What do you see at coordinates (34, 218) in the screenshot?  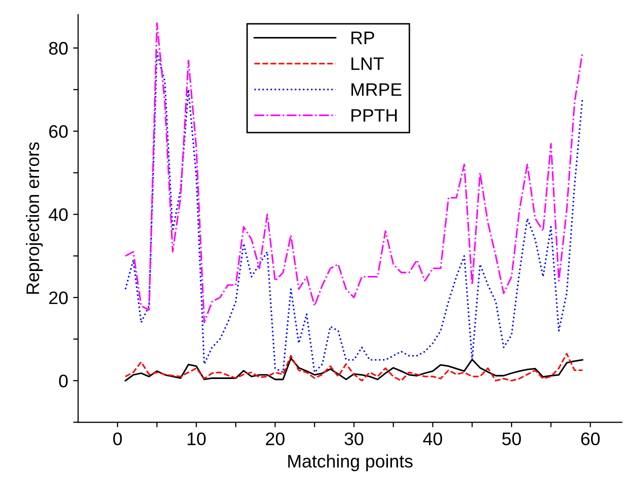 I see `y-axis-title: Reprojection errors` at bounding box center [34, 218].